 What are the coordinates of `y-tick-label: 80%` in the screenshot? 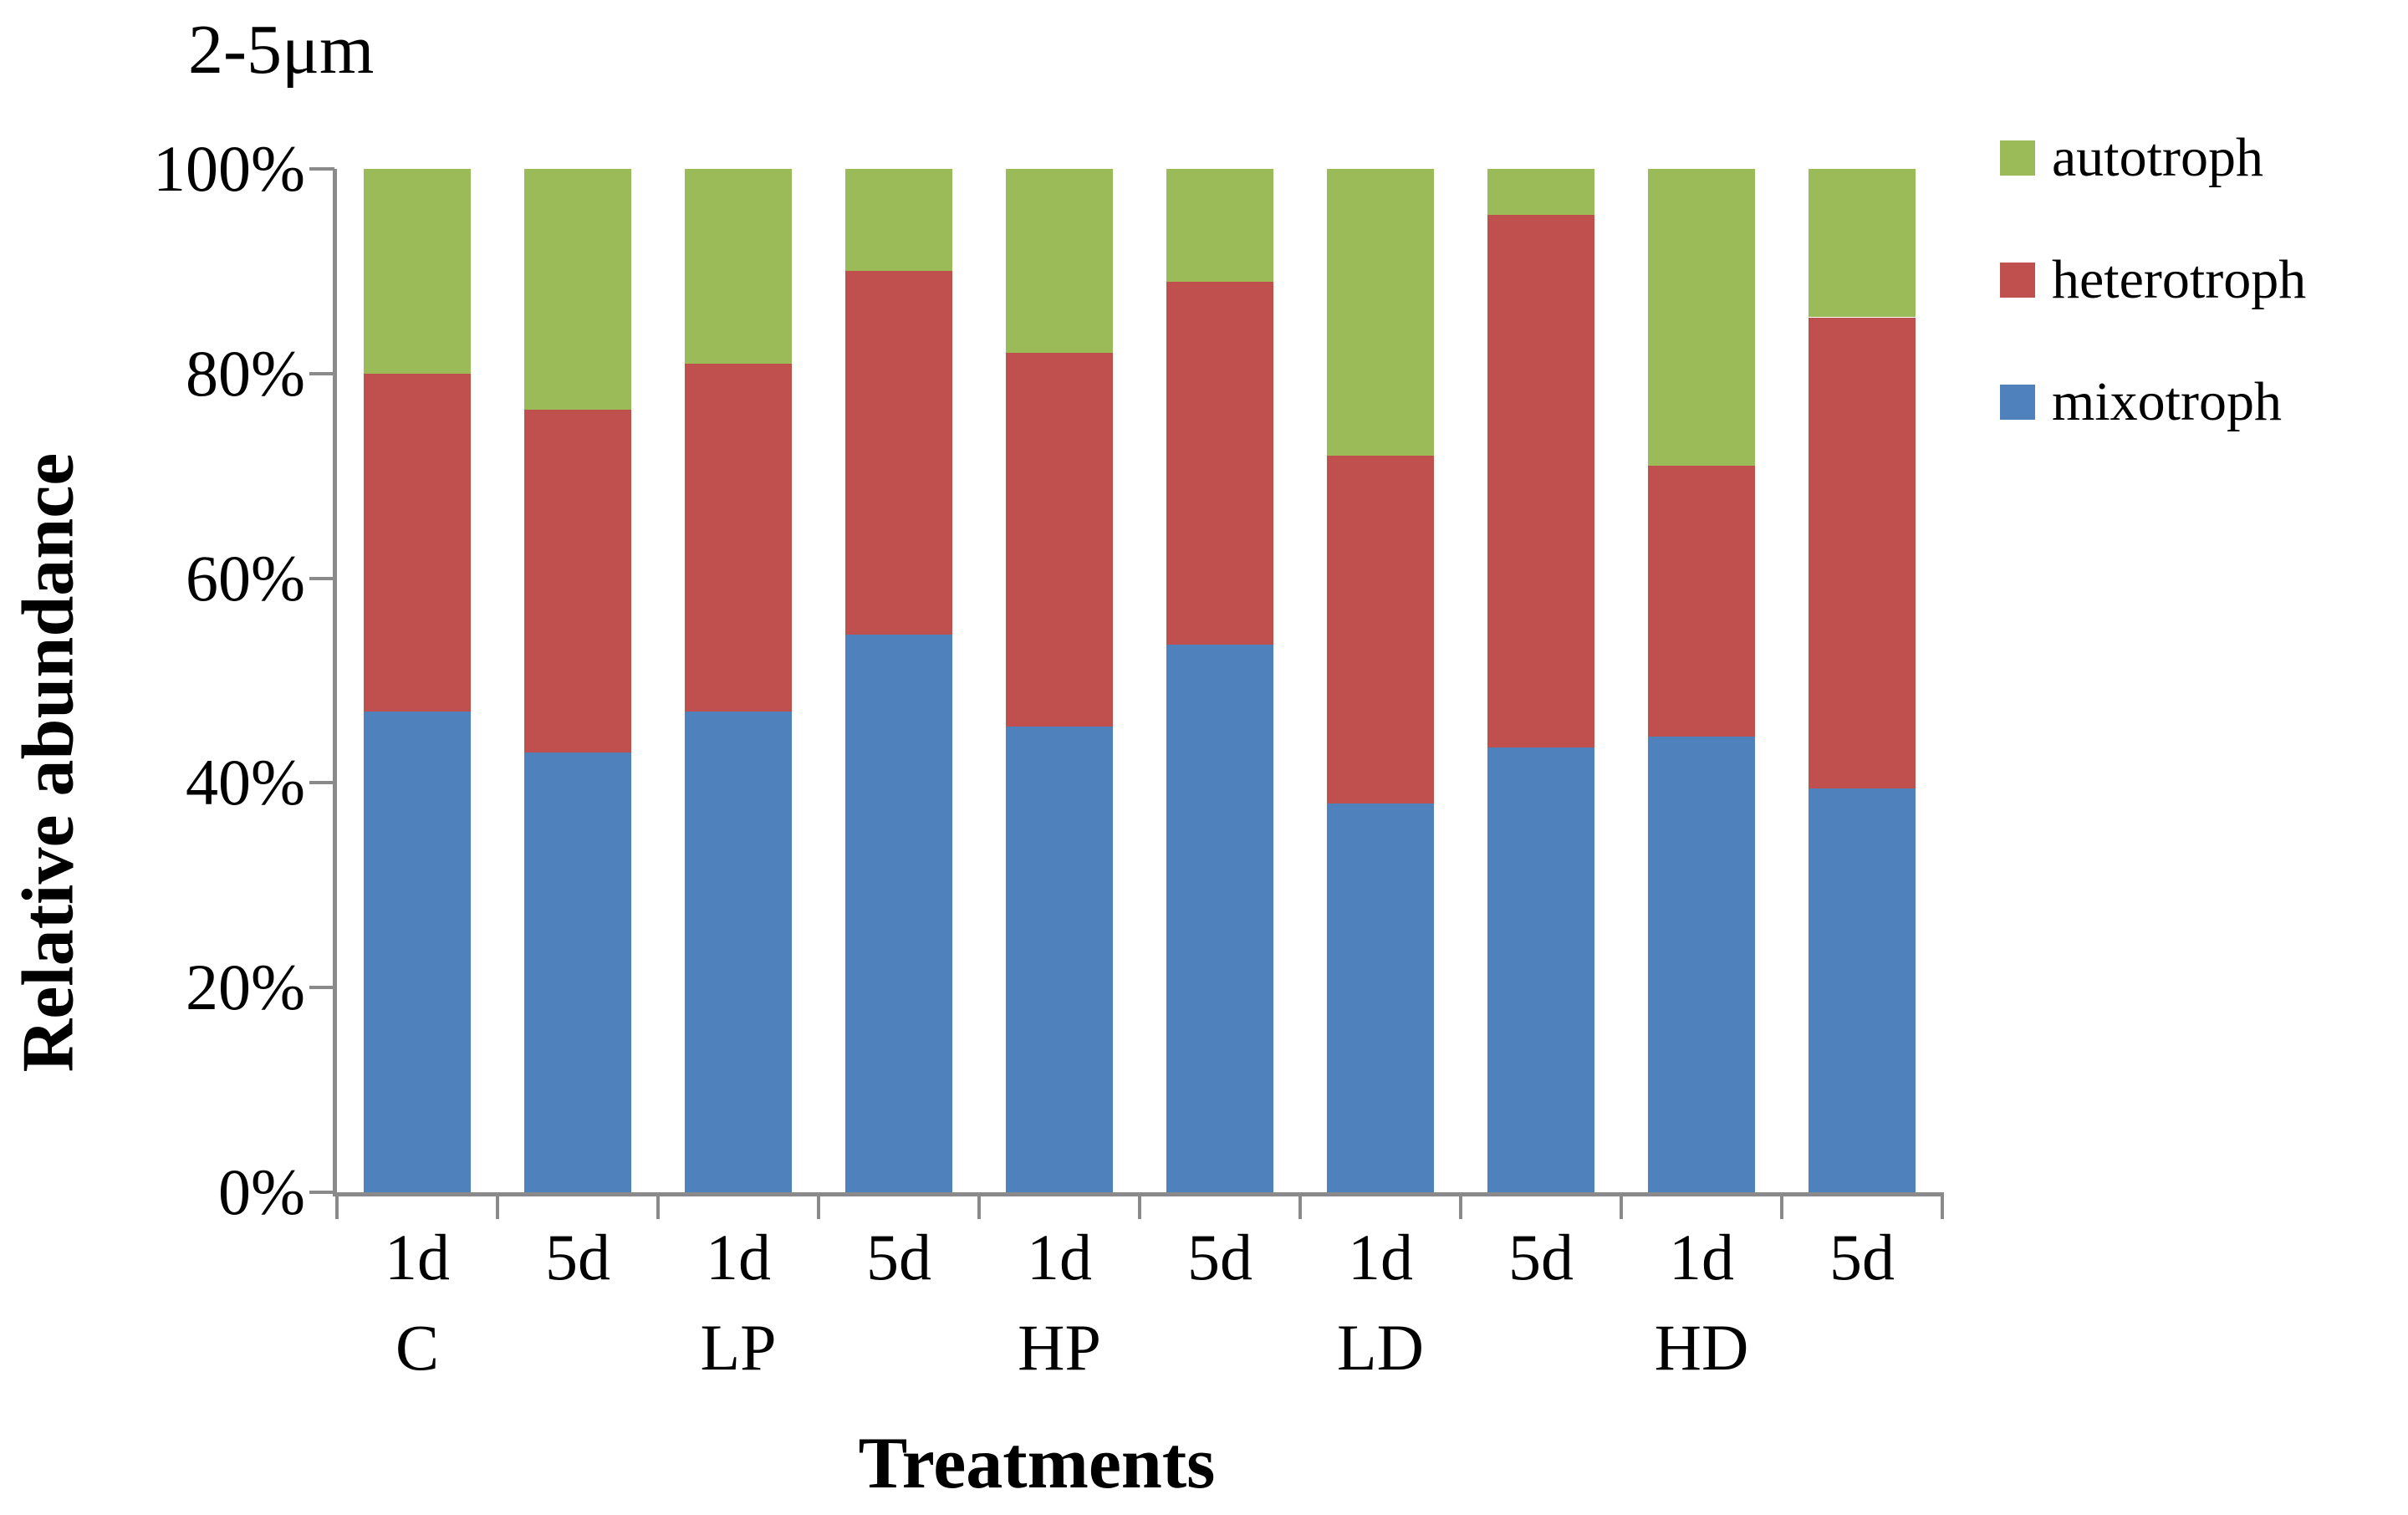 It's located at (246, 373).